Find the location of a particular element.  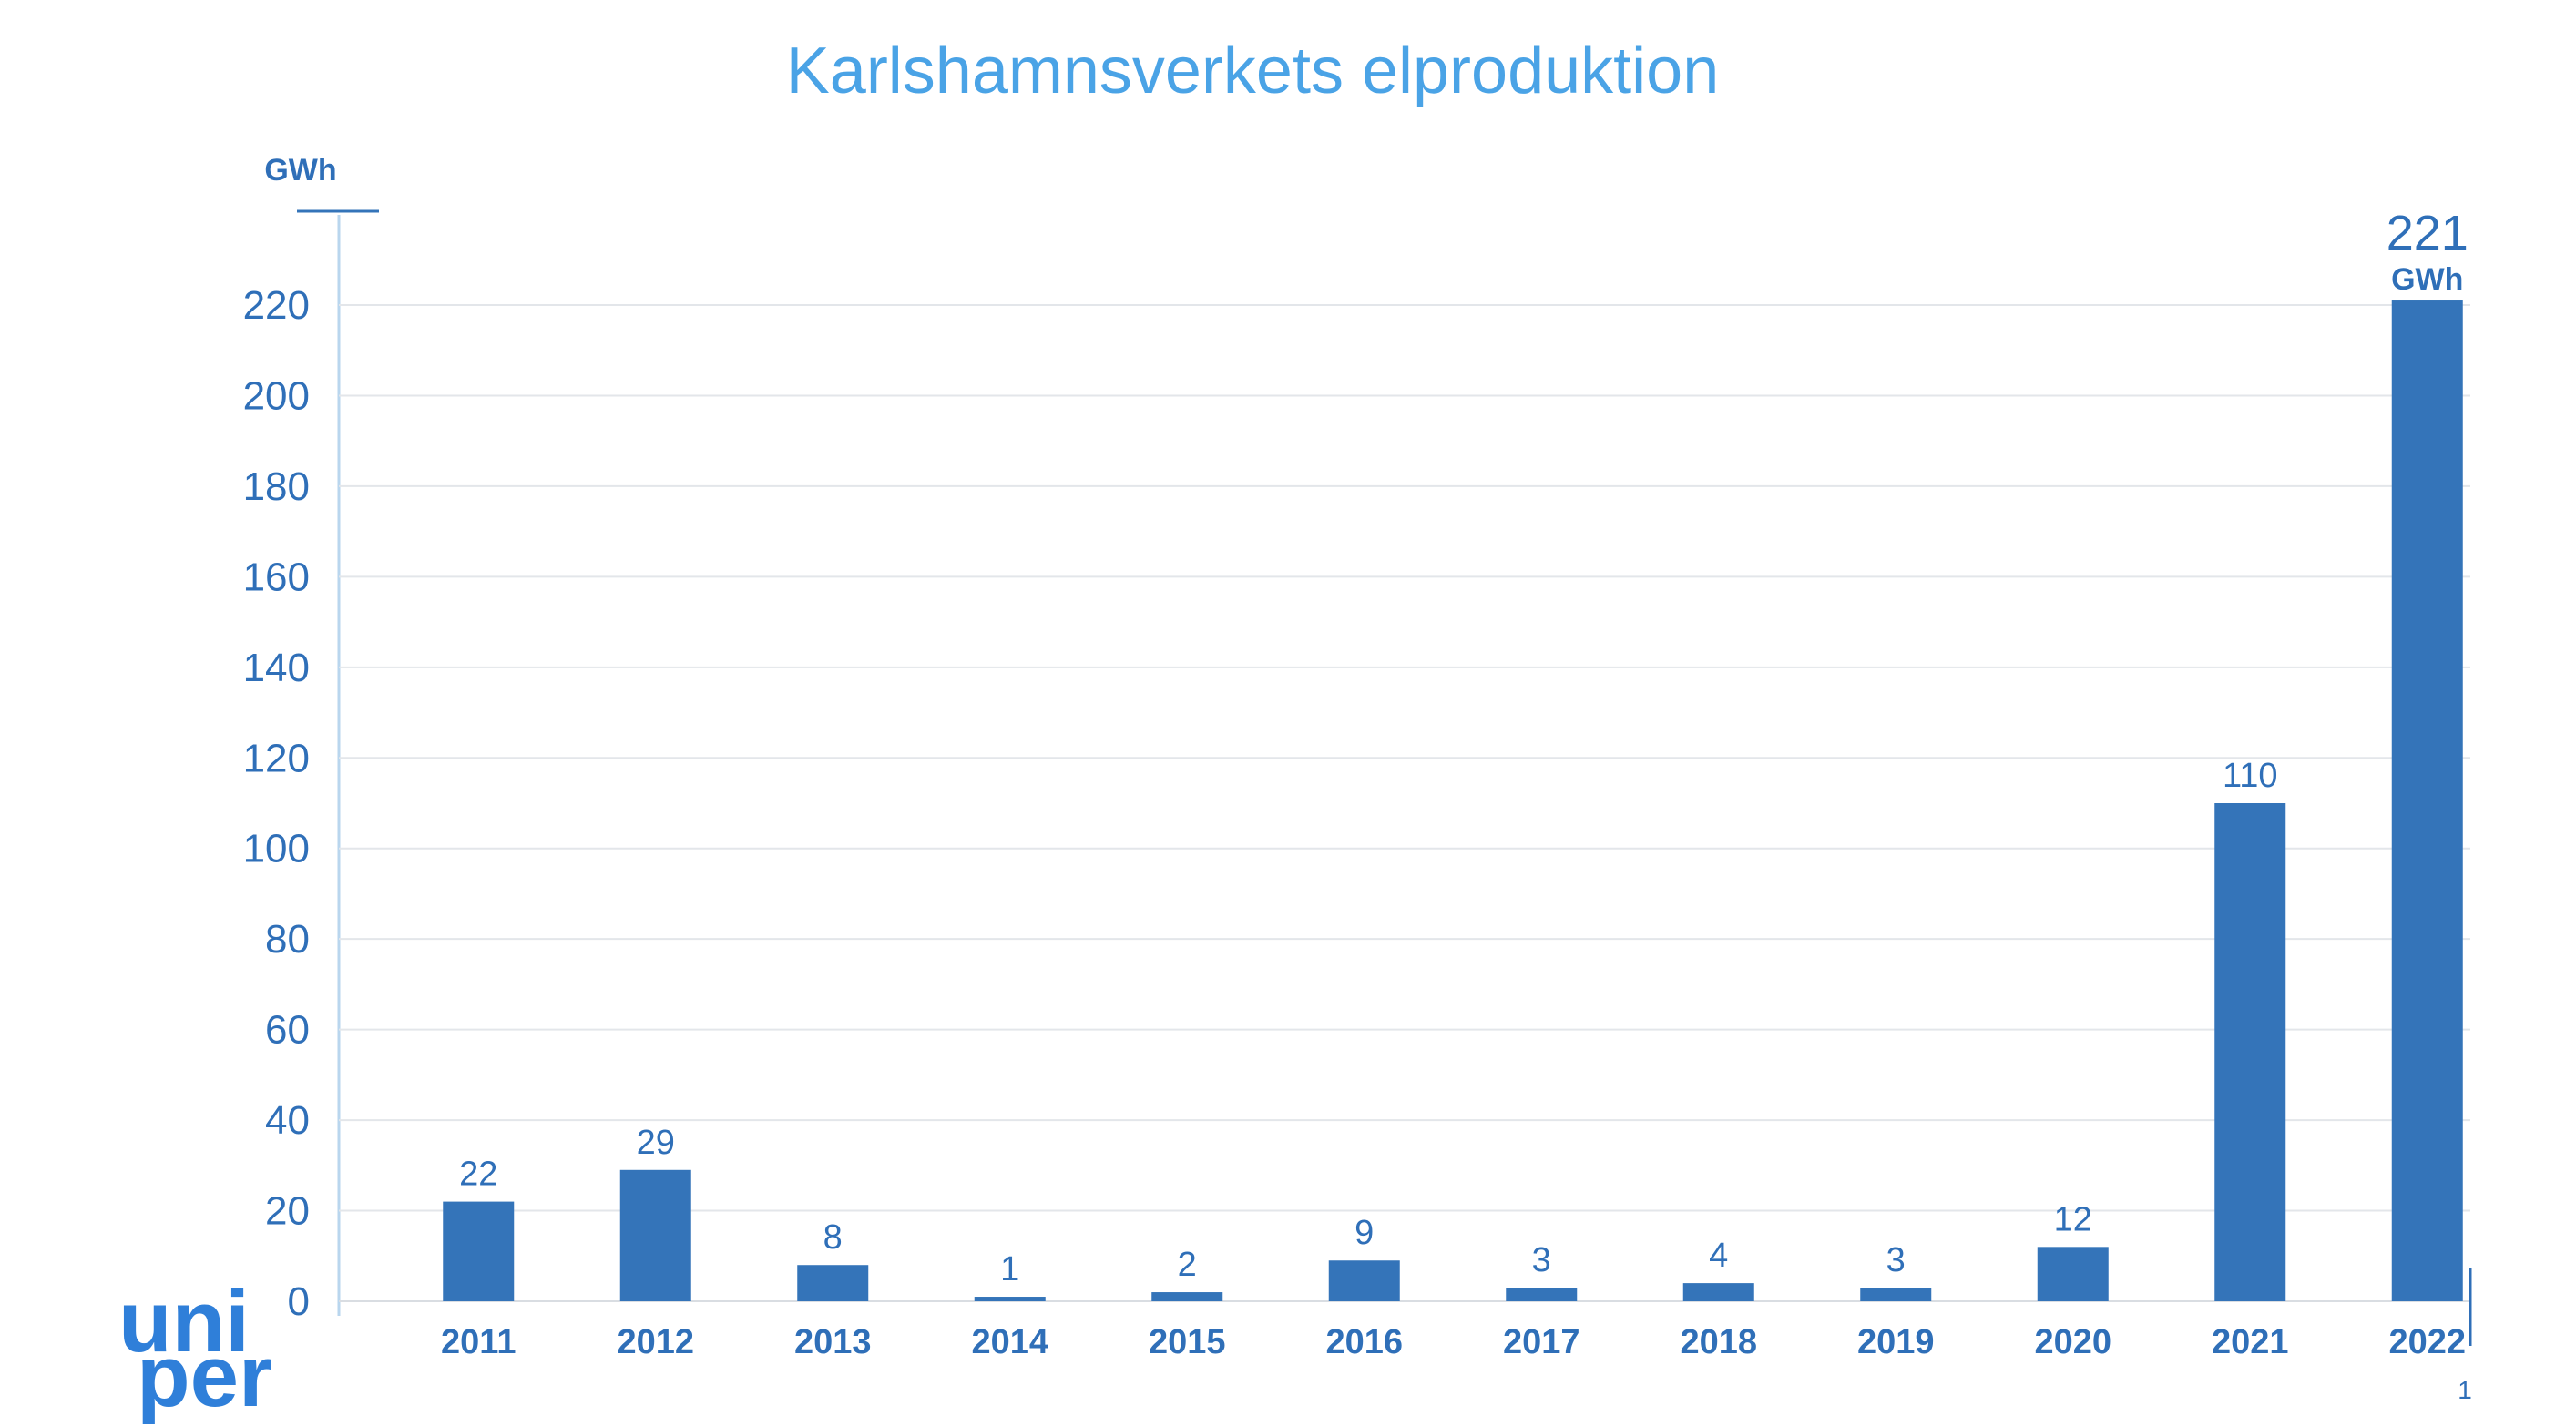

data-label-2013: 8 is located at coordinates (833, 1237).